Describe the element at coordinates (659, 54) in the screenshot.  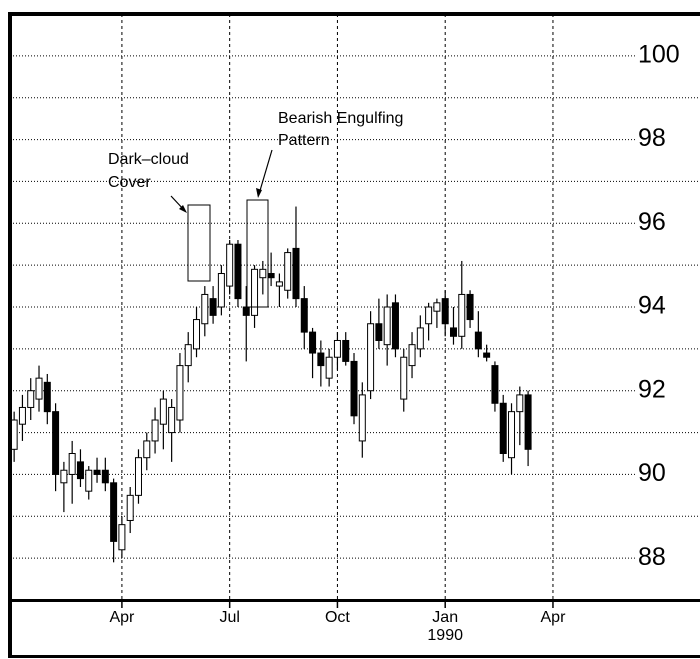
I see `y-tick-label: 100` at that location.